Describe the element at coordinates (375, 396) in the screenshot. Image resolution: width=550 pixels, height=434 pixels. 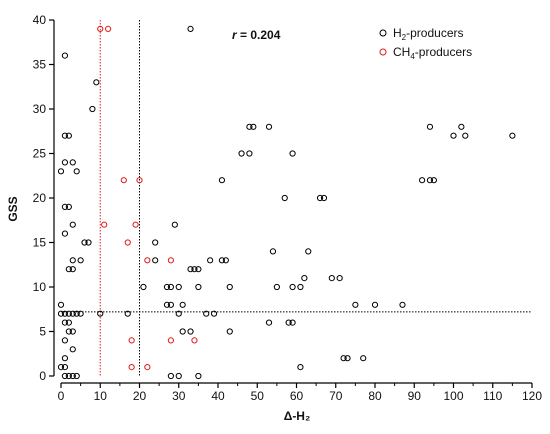
I see `x-tick-label: 80` at that location.